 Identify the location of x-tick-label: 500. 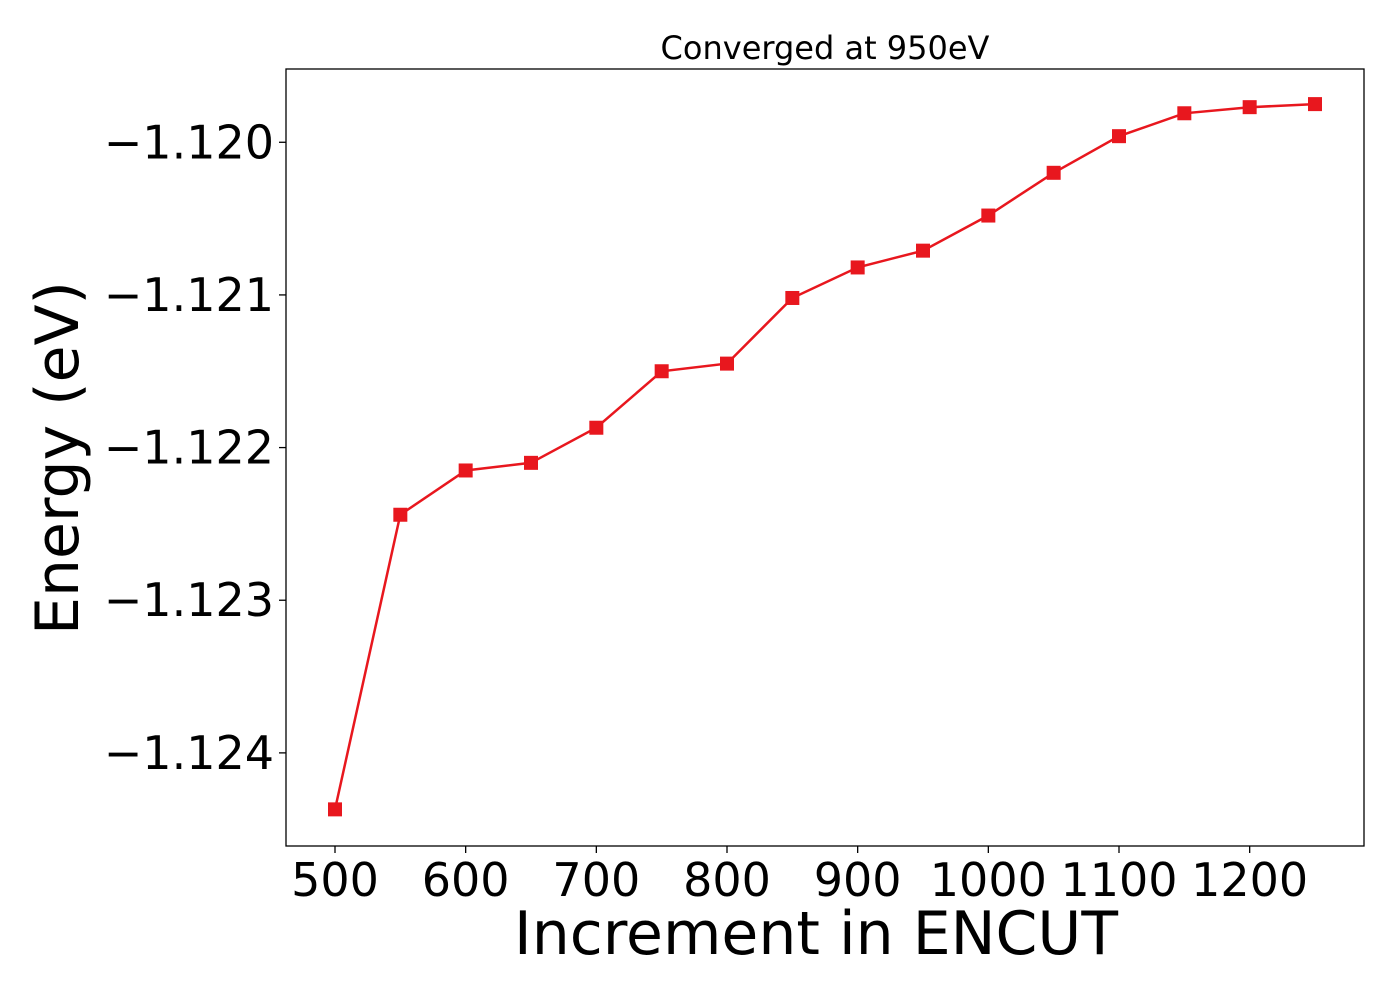
(335, 880).